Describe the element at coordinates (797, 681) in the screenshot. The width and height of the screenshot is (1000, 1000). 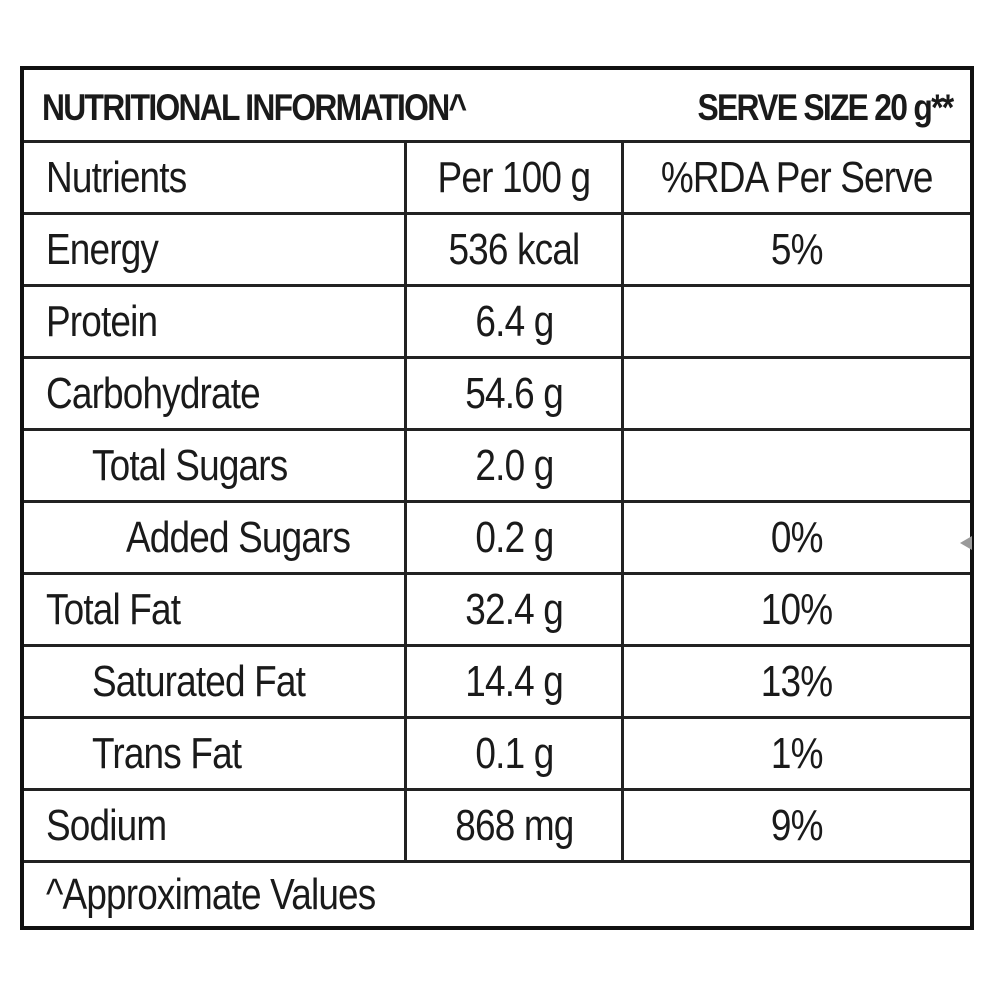
I see `rda-value: 13%` at that location.